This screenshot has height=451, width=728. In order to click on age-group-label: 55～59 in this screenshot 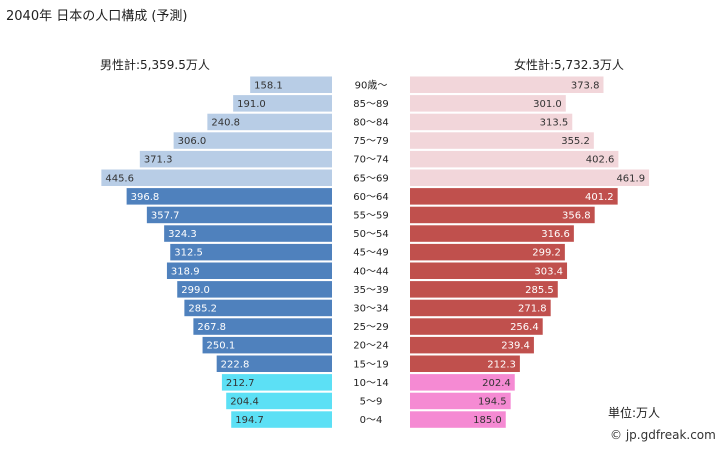, I will do `click(370, 215)`.